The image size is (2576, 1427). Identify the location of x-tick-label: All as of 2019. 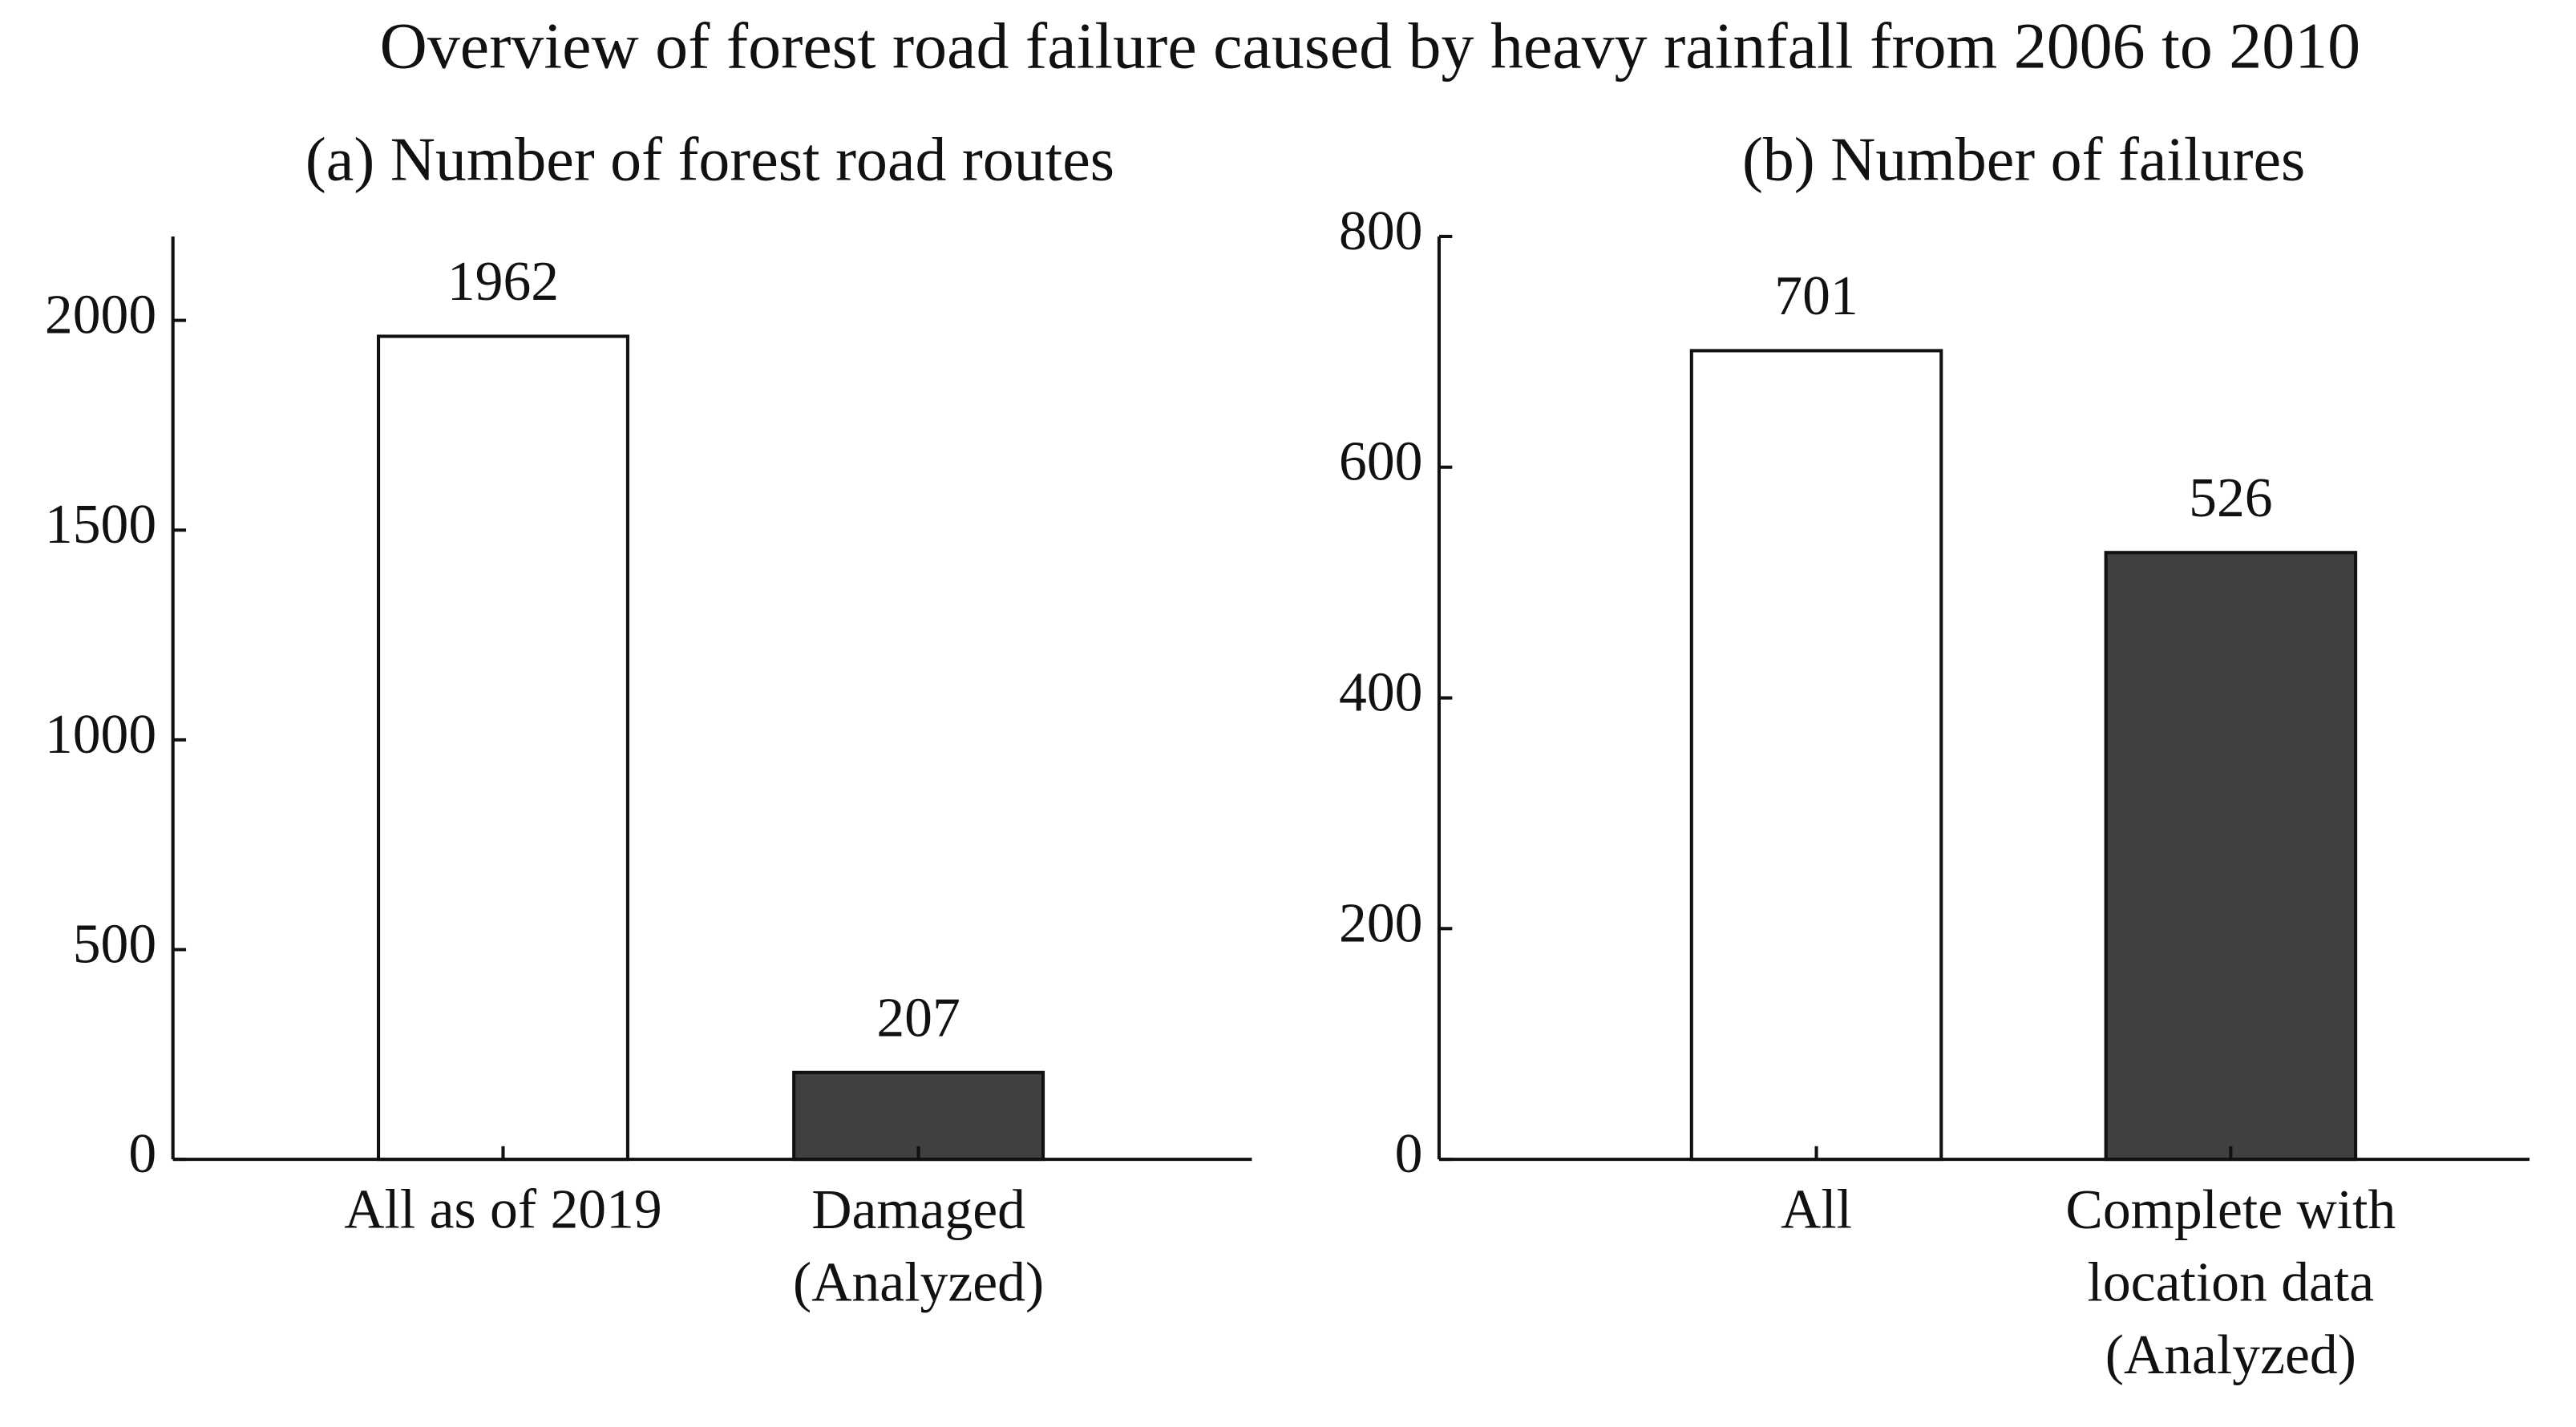
(502, 1210).